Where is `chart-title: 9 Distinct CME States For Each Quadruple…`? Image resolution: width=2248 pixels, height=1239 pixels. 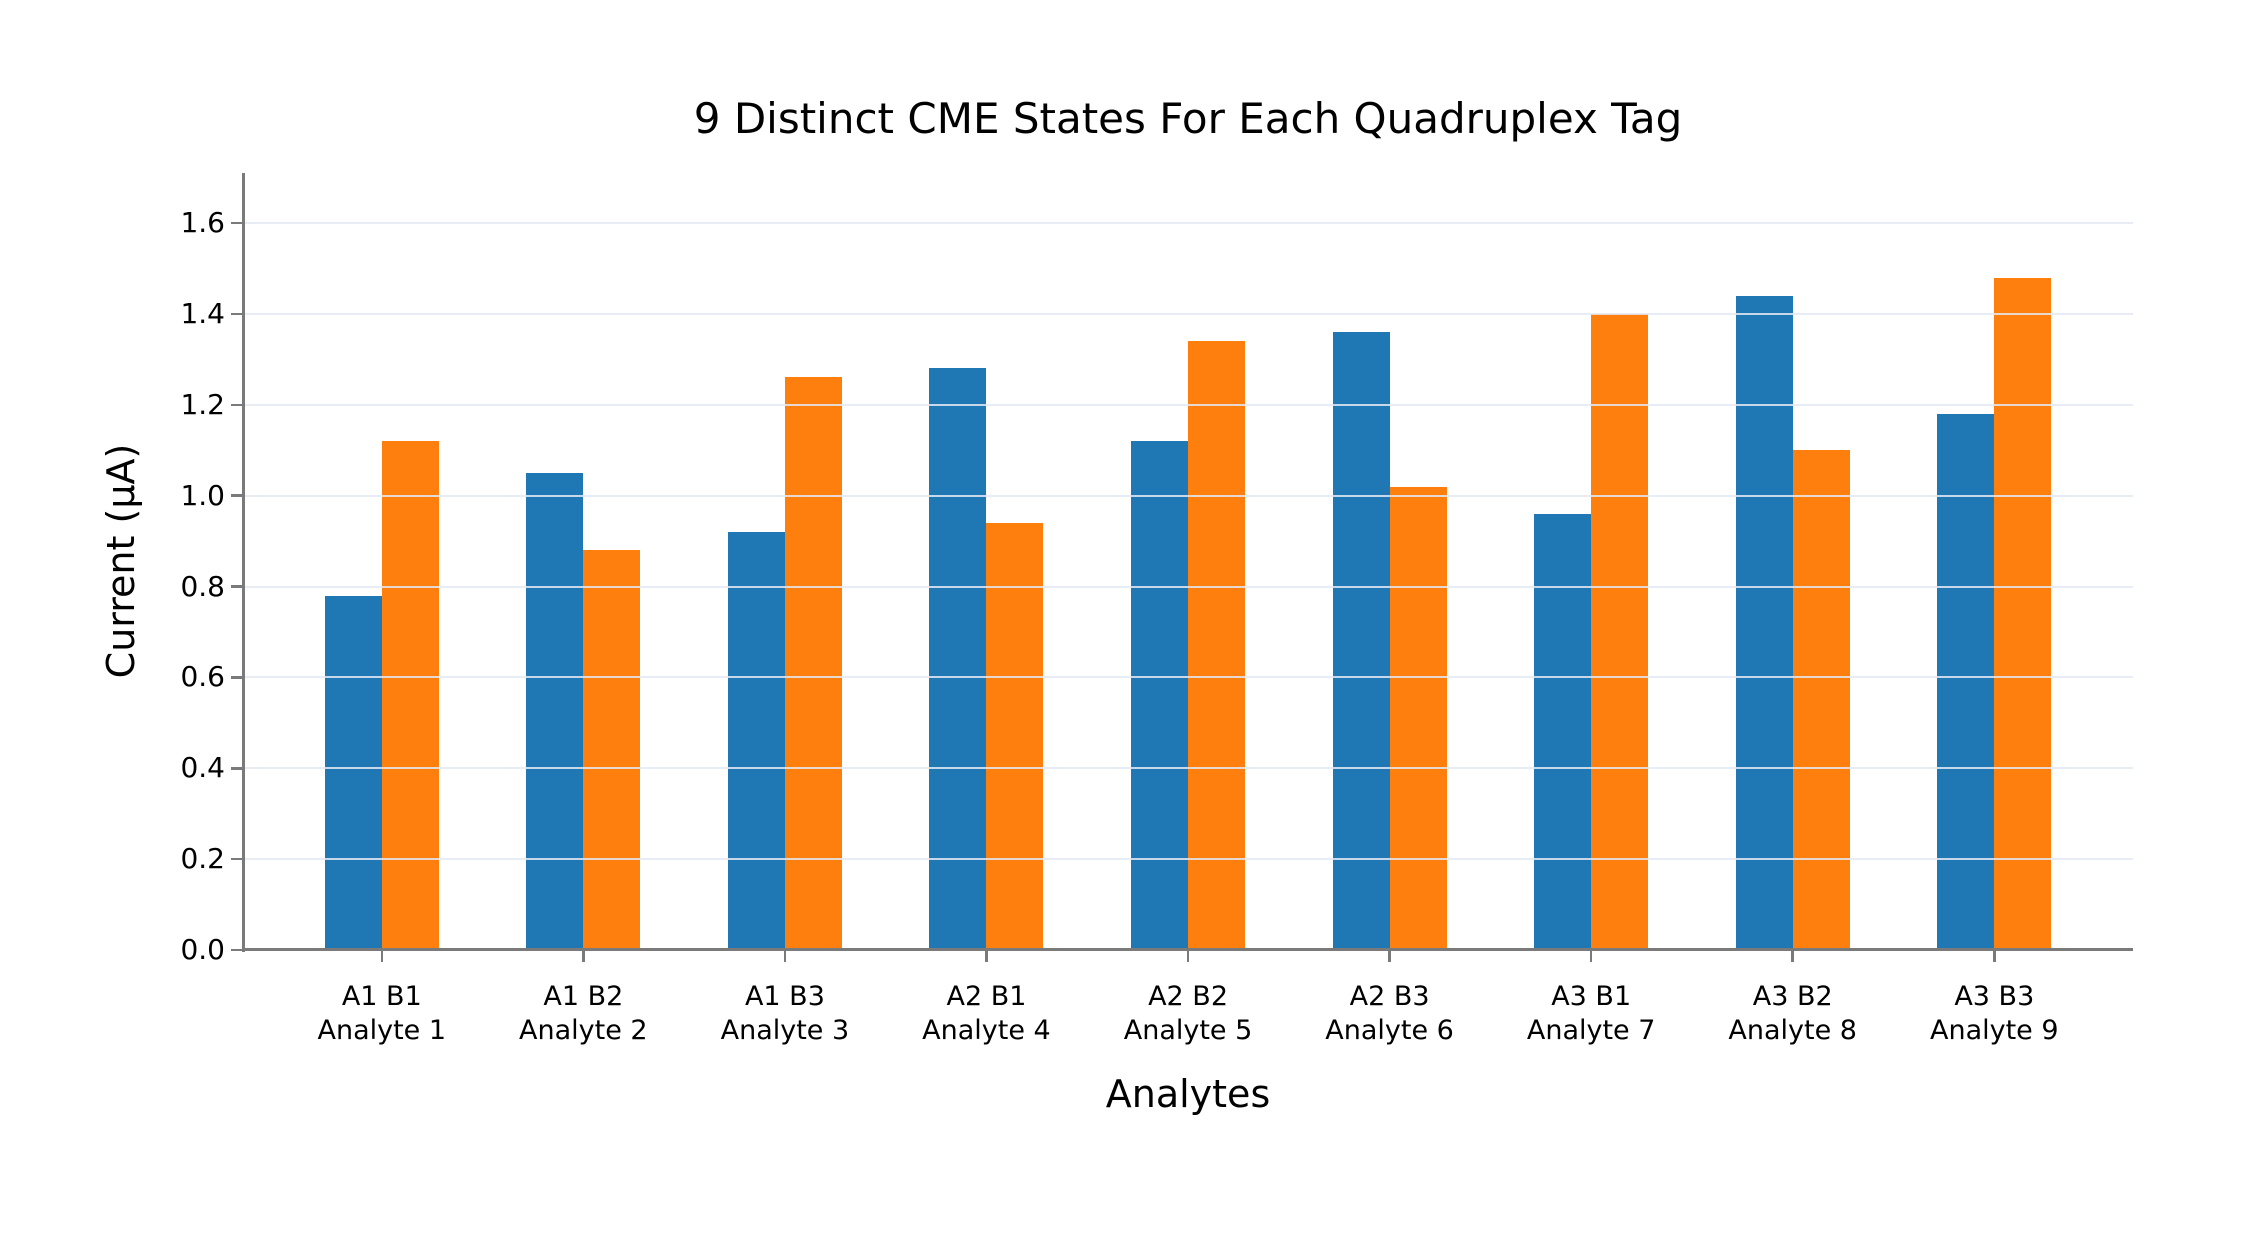
chart-title: 9 Distinct CME States For Each Quadruple… is located at coordinates (1188, 118).